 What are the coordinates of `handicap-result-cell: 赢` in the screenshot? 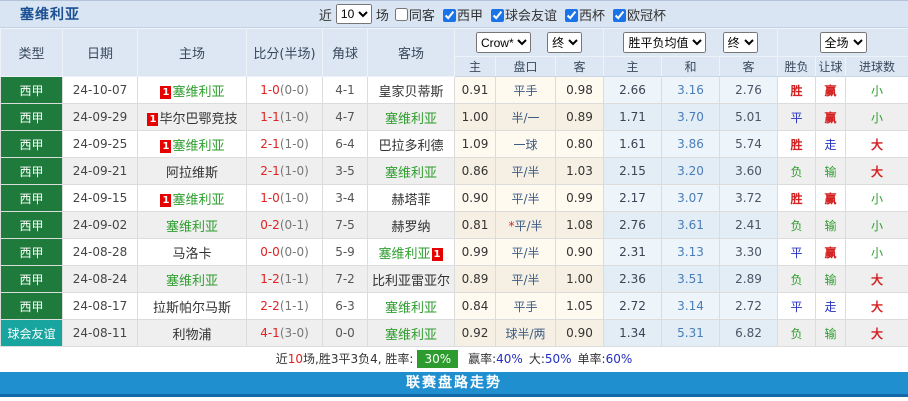 It's located at (831, 252).